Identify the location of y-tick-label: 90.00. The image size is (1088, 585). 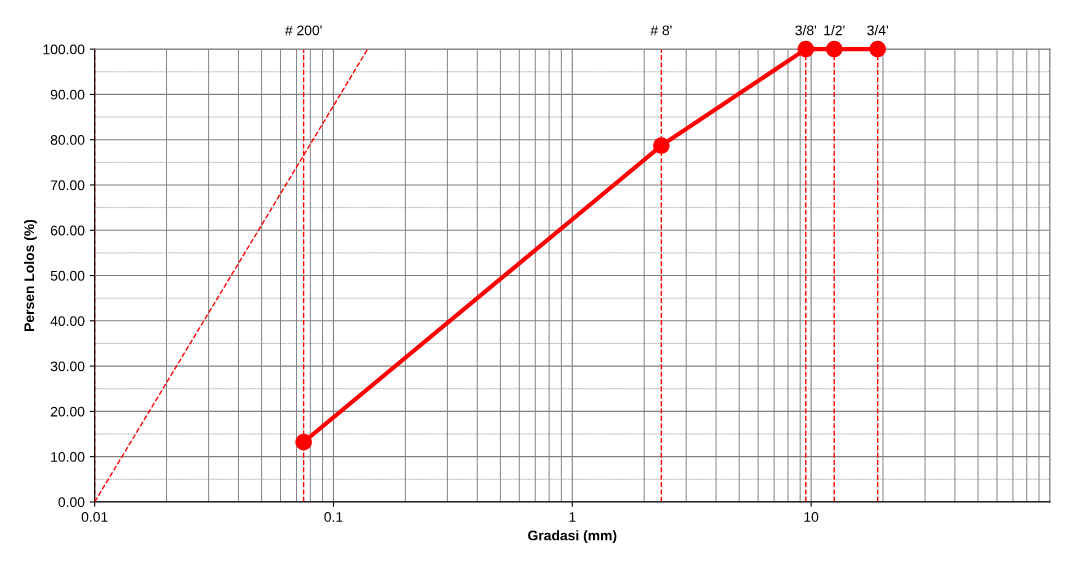
(67, 94).